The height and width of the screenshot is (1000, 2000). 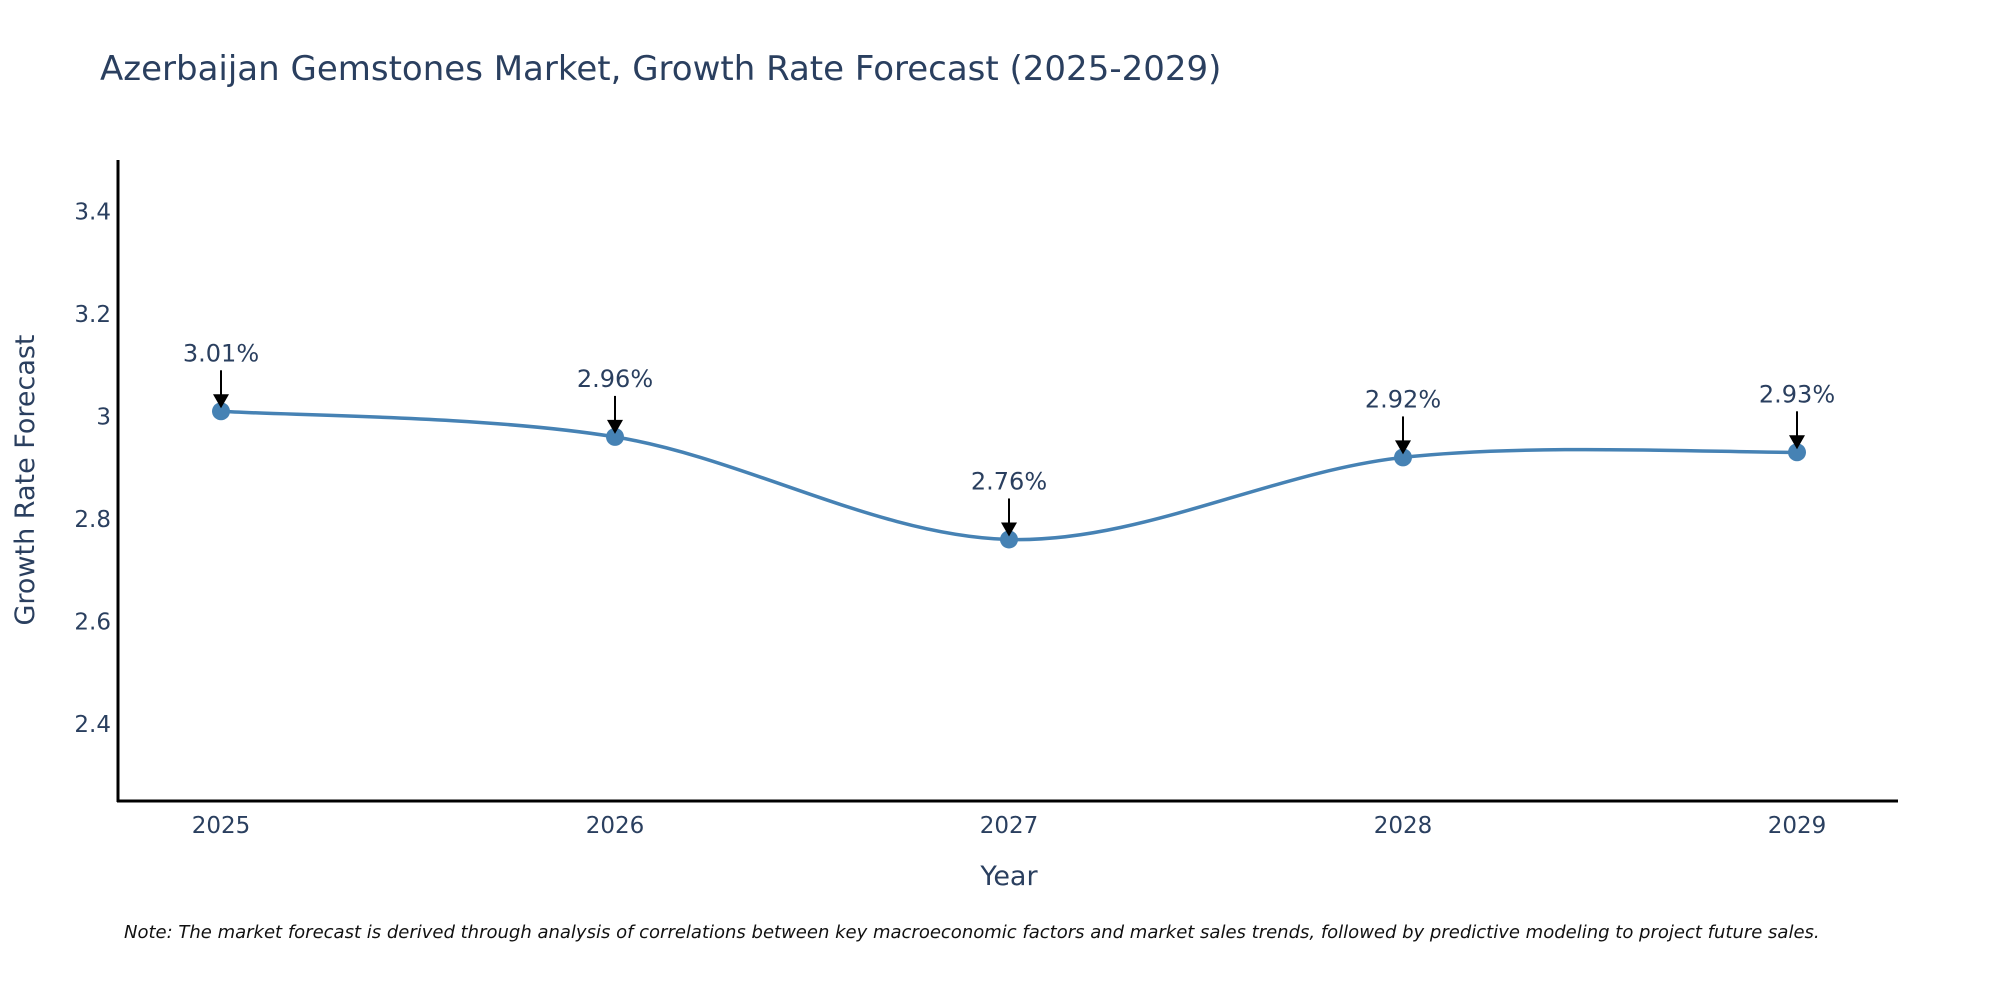 I want to click on data-label: 3.01%, so click(x=221, y=353).